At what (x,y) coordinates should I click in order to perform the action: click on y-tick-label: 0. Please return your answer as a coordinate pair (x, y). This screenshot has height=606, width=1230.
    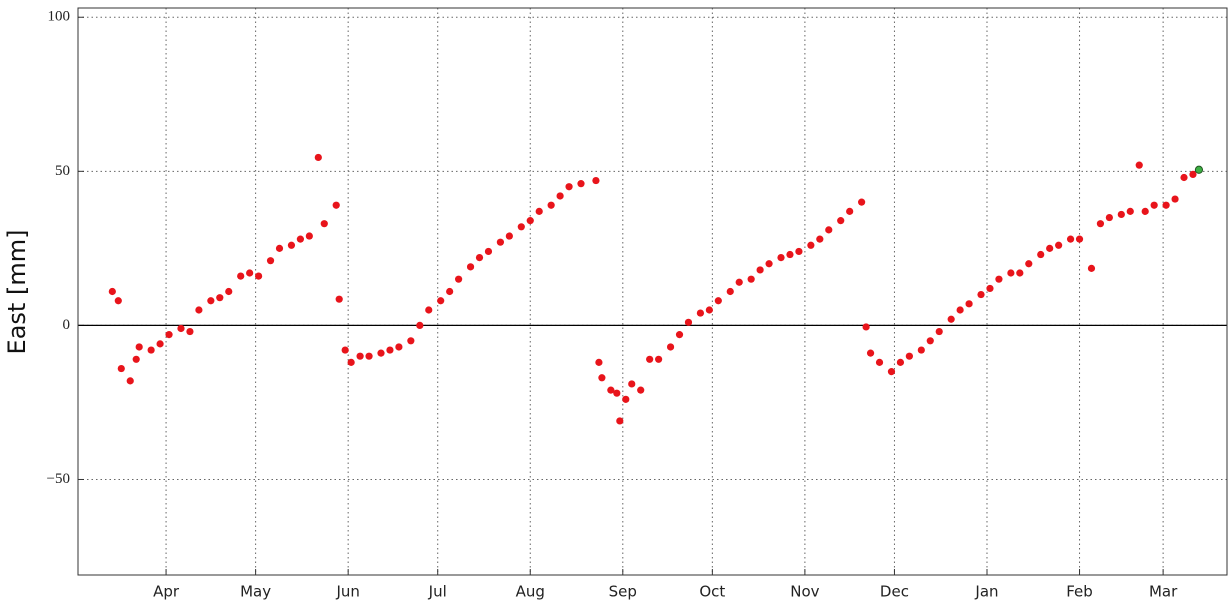
    Looking at the image, I should click on (67, 325).